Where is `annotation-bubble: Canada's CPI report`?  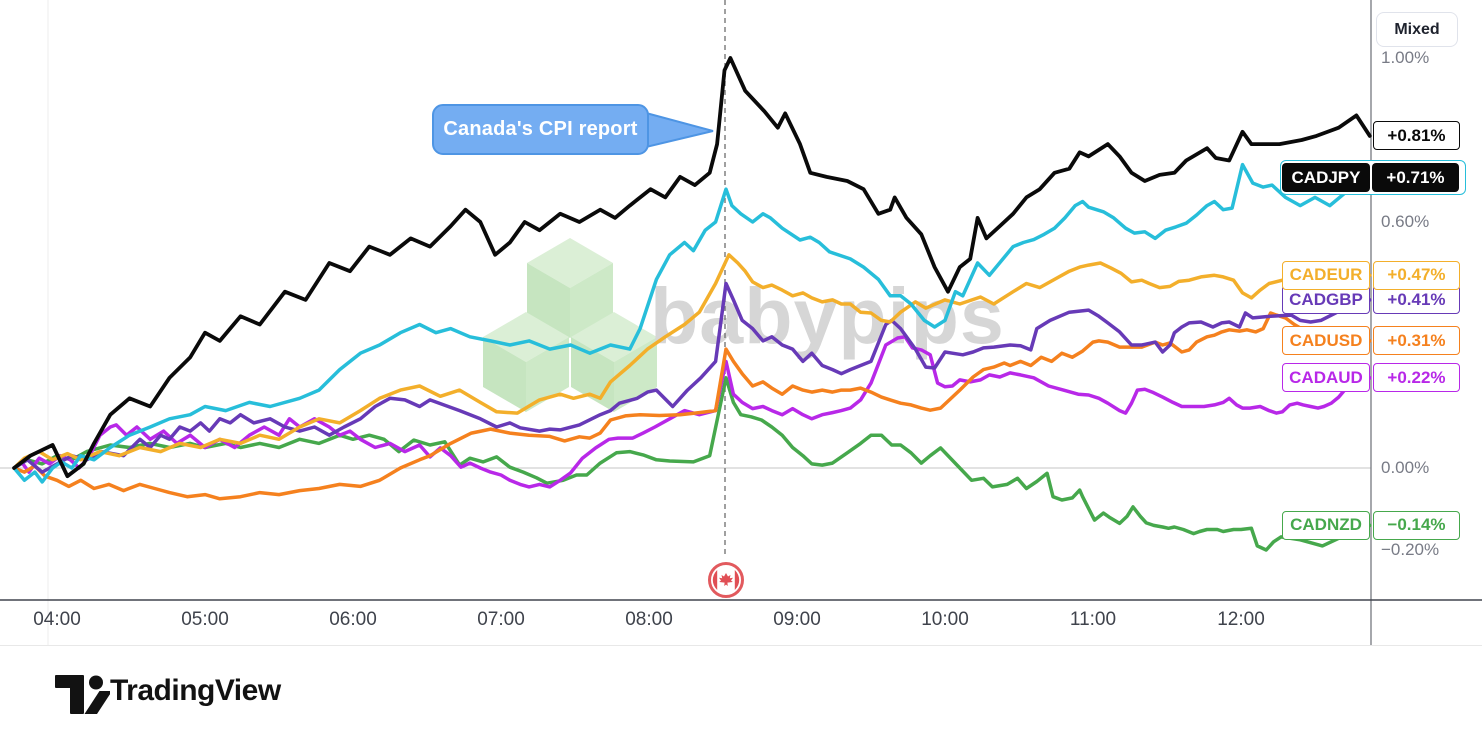 annotation-bubble: Canada's CPI report is located at coordinates (540, 129).